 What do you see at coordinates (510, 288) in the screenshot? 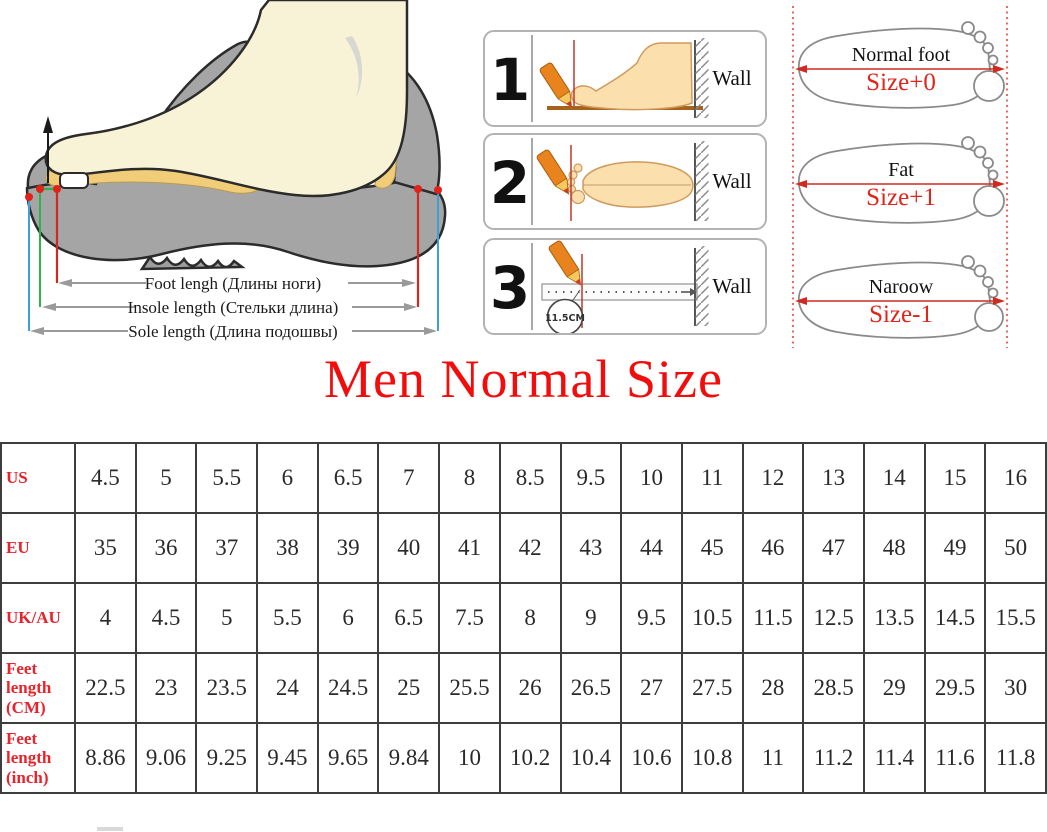
I see `step-number: 3` at bounding box center [510, 288].